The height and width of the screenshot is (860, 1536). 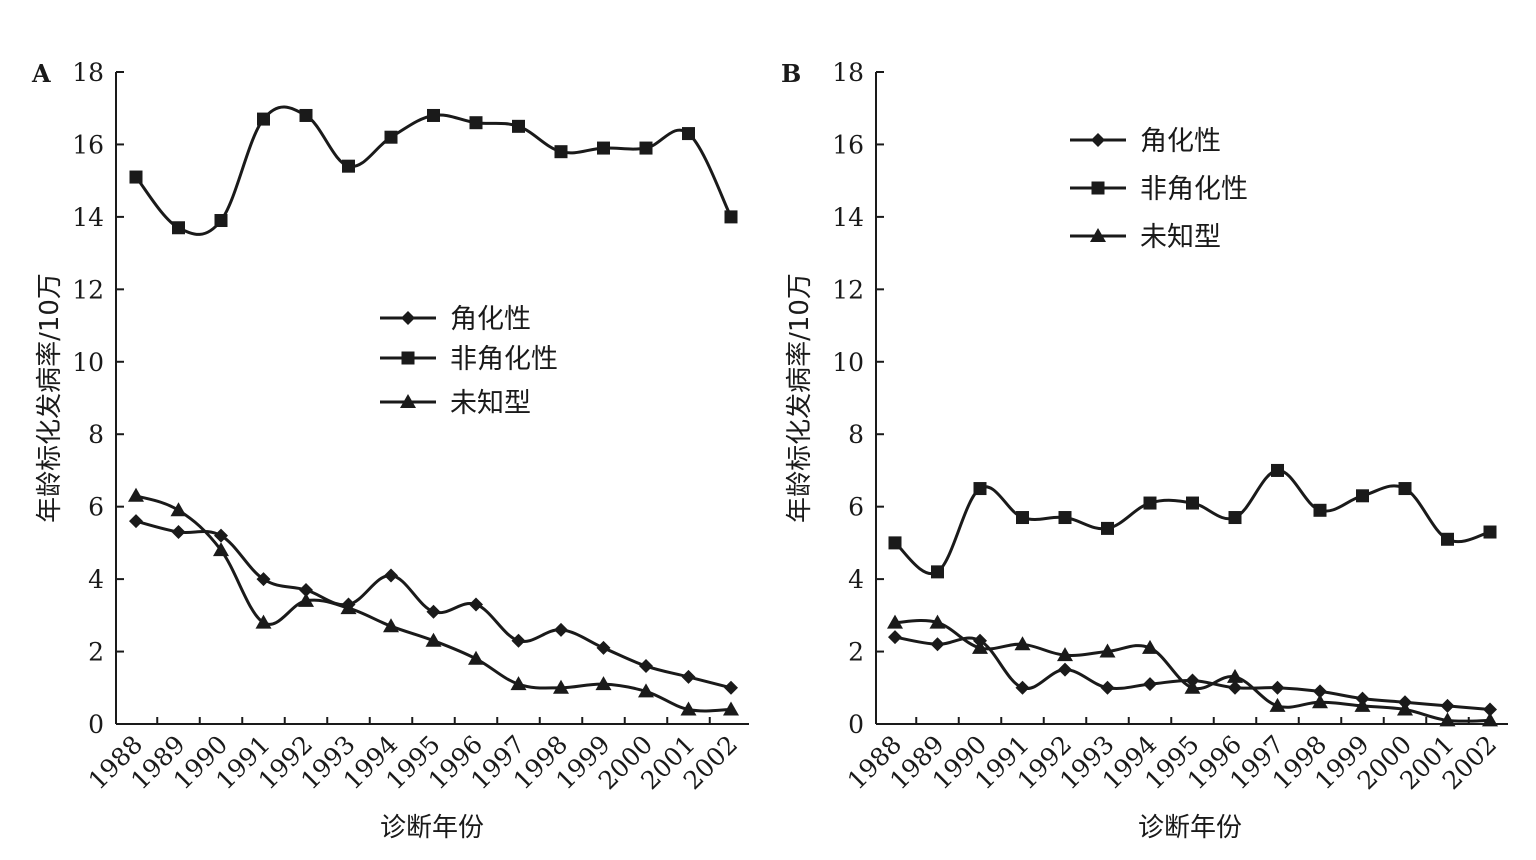 What do you see at coordinates (96, 507) in the screenshot?
I see `y-tick-label: 6` at bounding box center [96, 507].